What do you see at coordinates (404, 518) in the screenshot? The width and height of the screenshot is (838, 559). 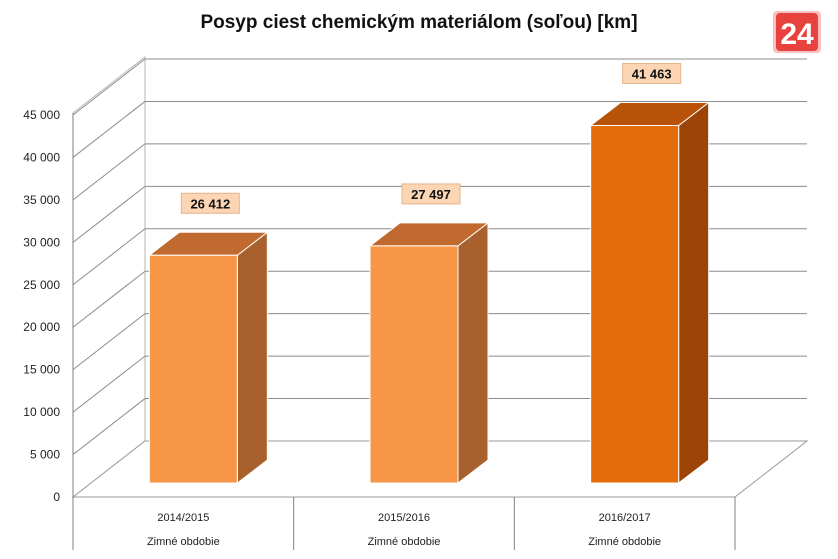 I see `category-label: 2015/2016` at bounding box center [404, 518].